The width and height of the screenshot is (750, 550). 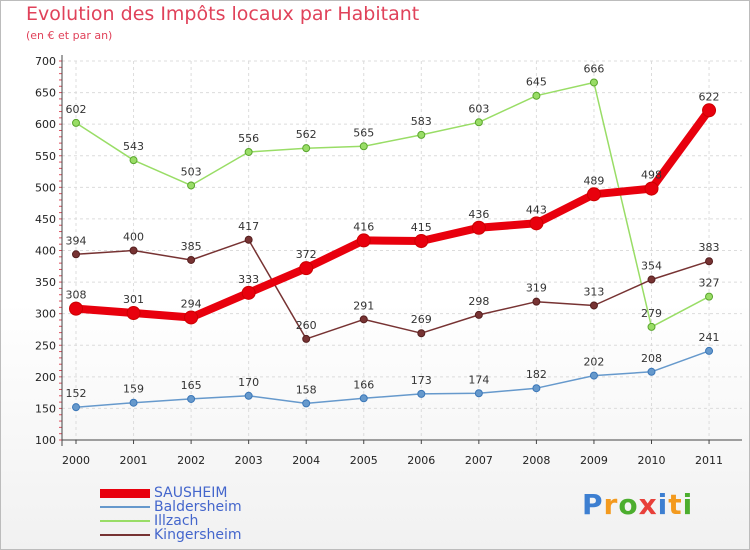 I want to click on legend-item-baldersheim: Baldersheim, so click(x=171, y=507).